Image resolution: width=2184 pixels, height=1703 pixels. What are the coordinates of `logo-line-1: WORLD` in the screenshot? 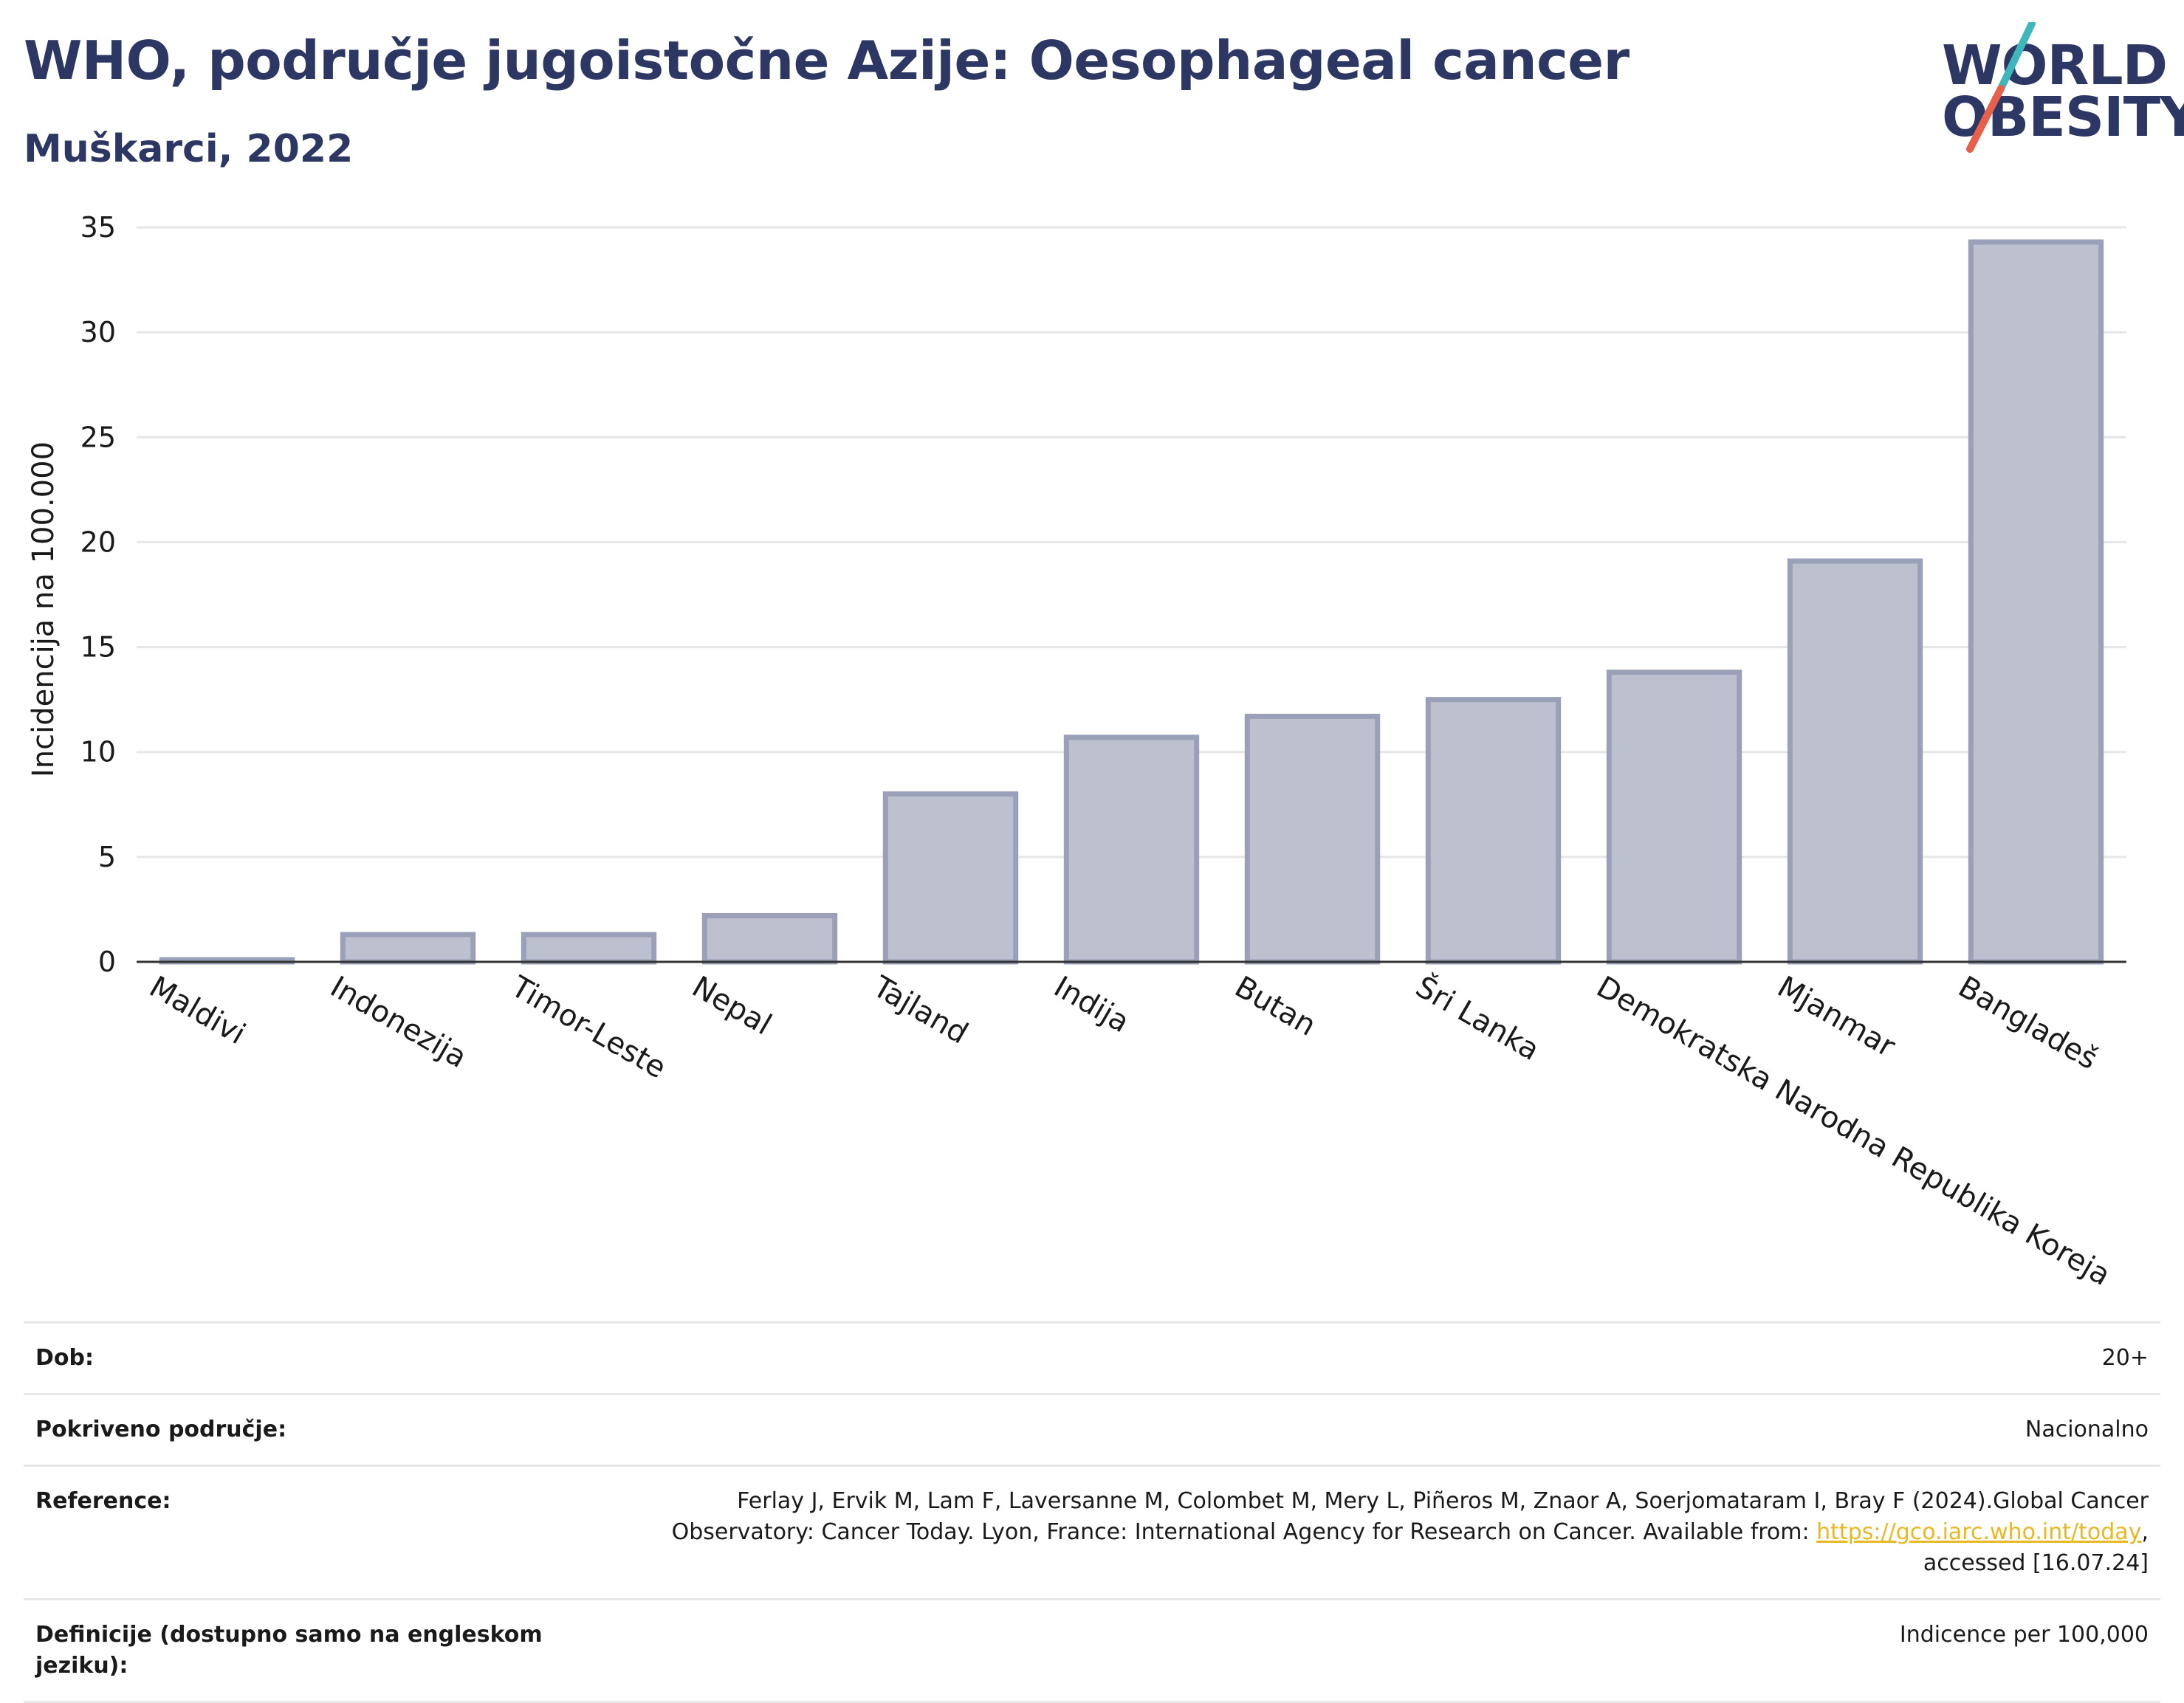 It's located at (2055, 65).